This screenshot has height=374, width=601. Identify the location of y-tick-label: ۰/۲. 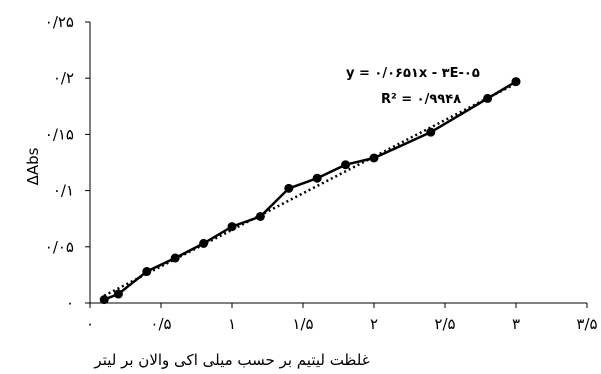
(63, 78).